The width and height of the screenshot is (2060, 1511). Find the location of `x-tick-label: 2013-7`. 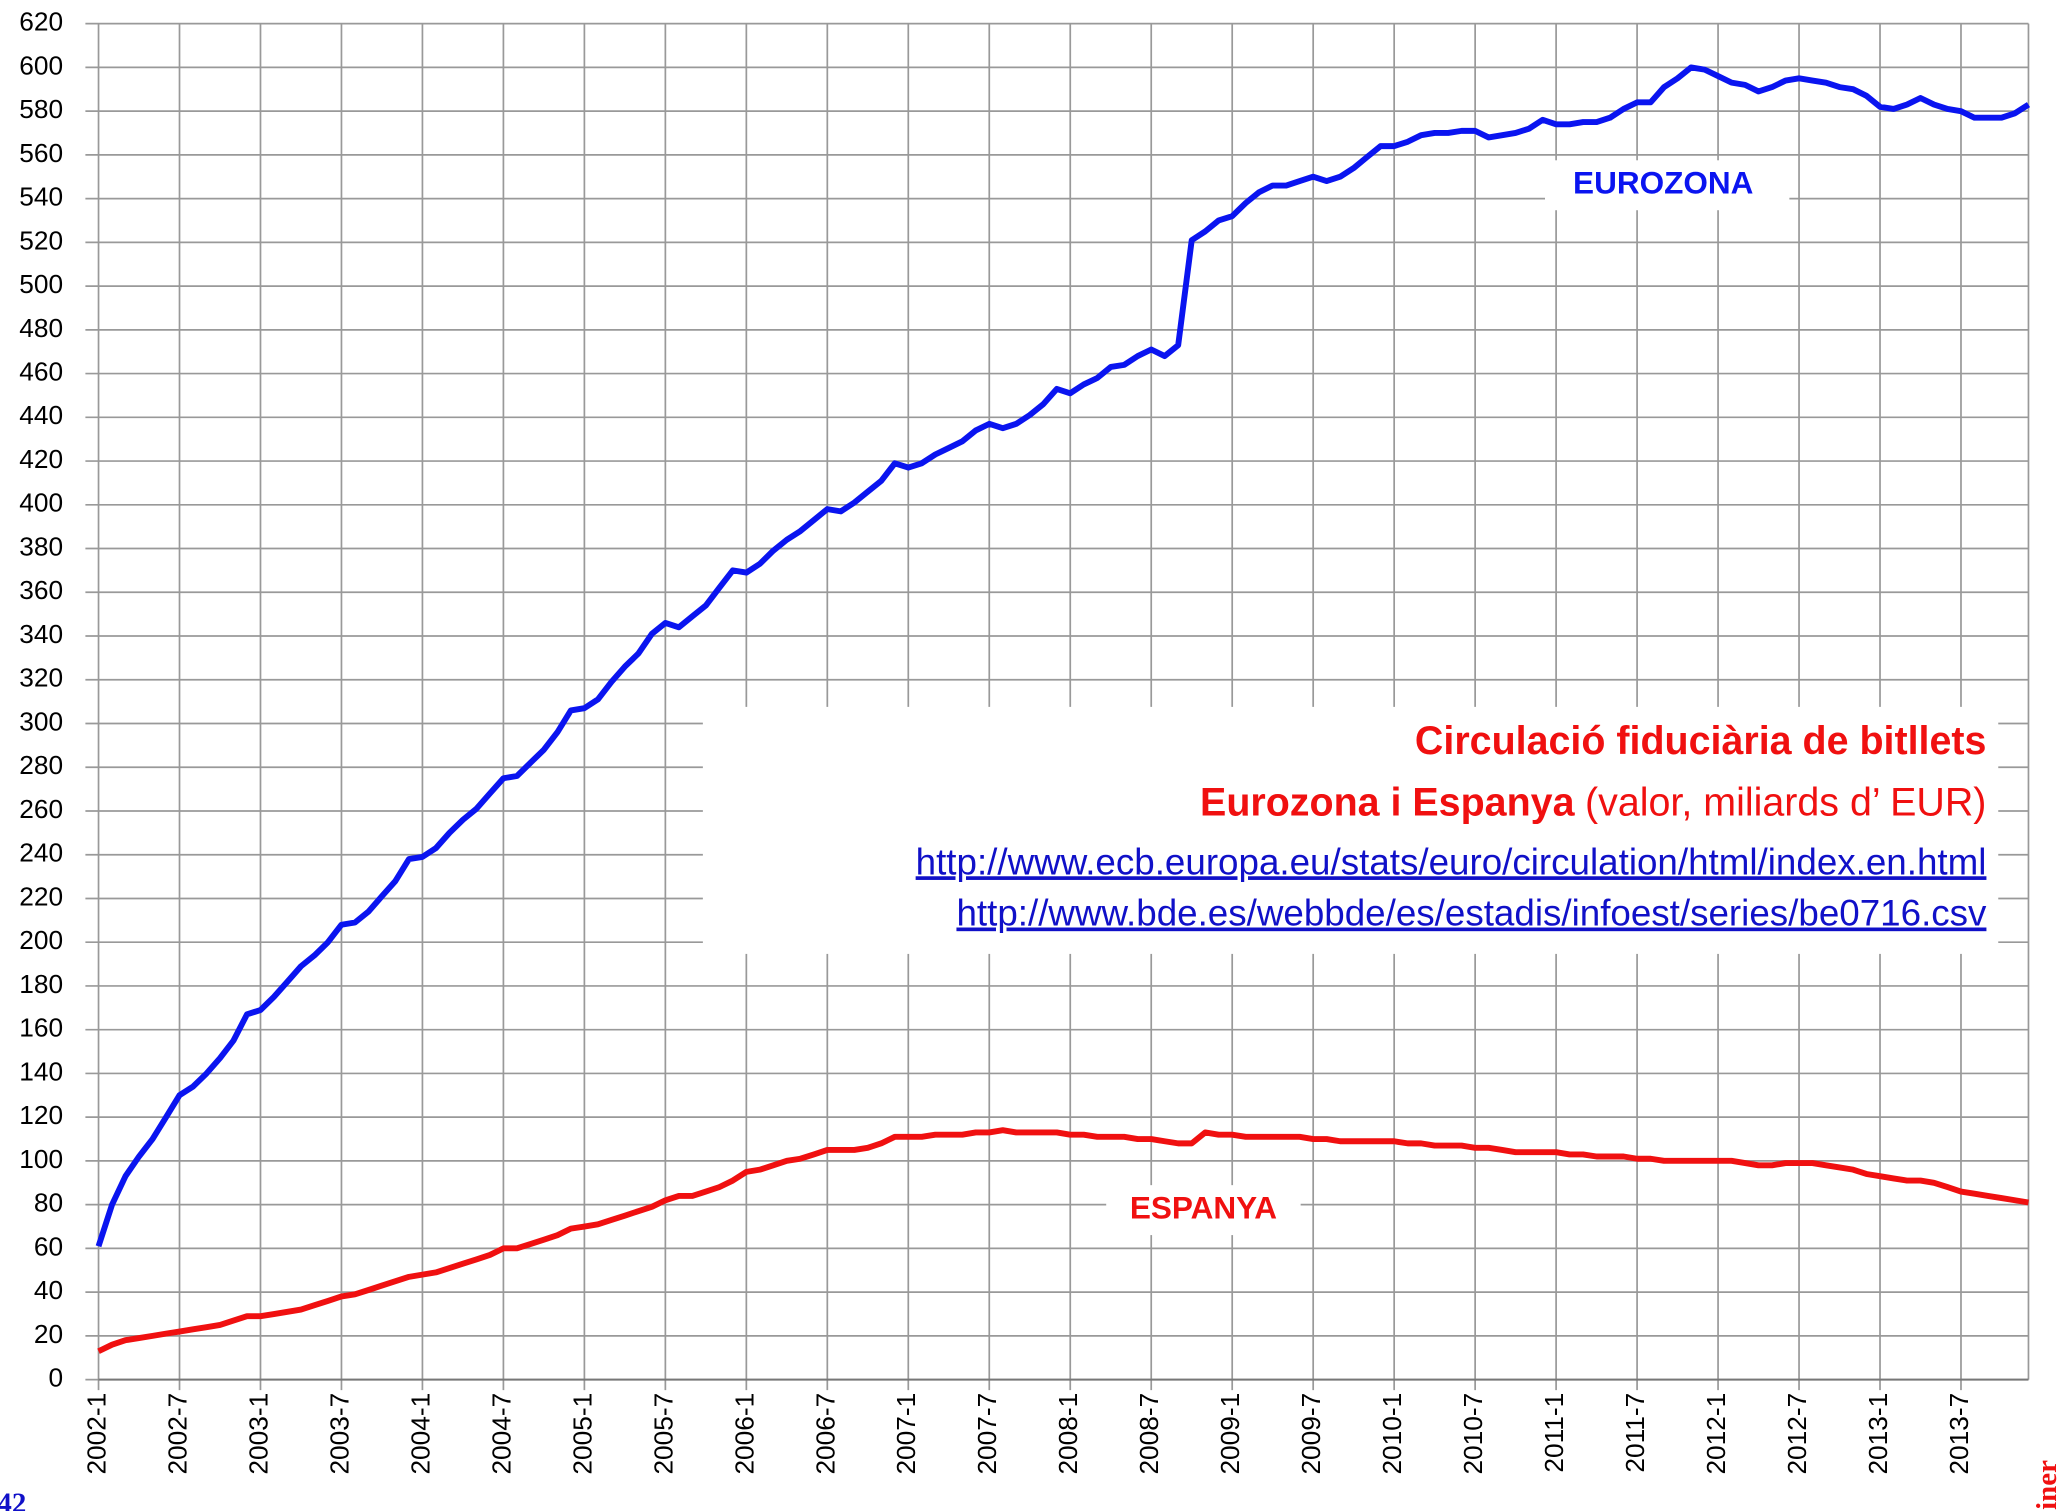

x-tick-label: 2013-7 is located at coordinates (1959, 1434).